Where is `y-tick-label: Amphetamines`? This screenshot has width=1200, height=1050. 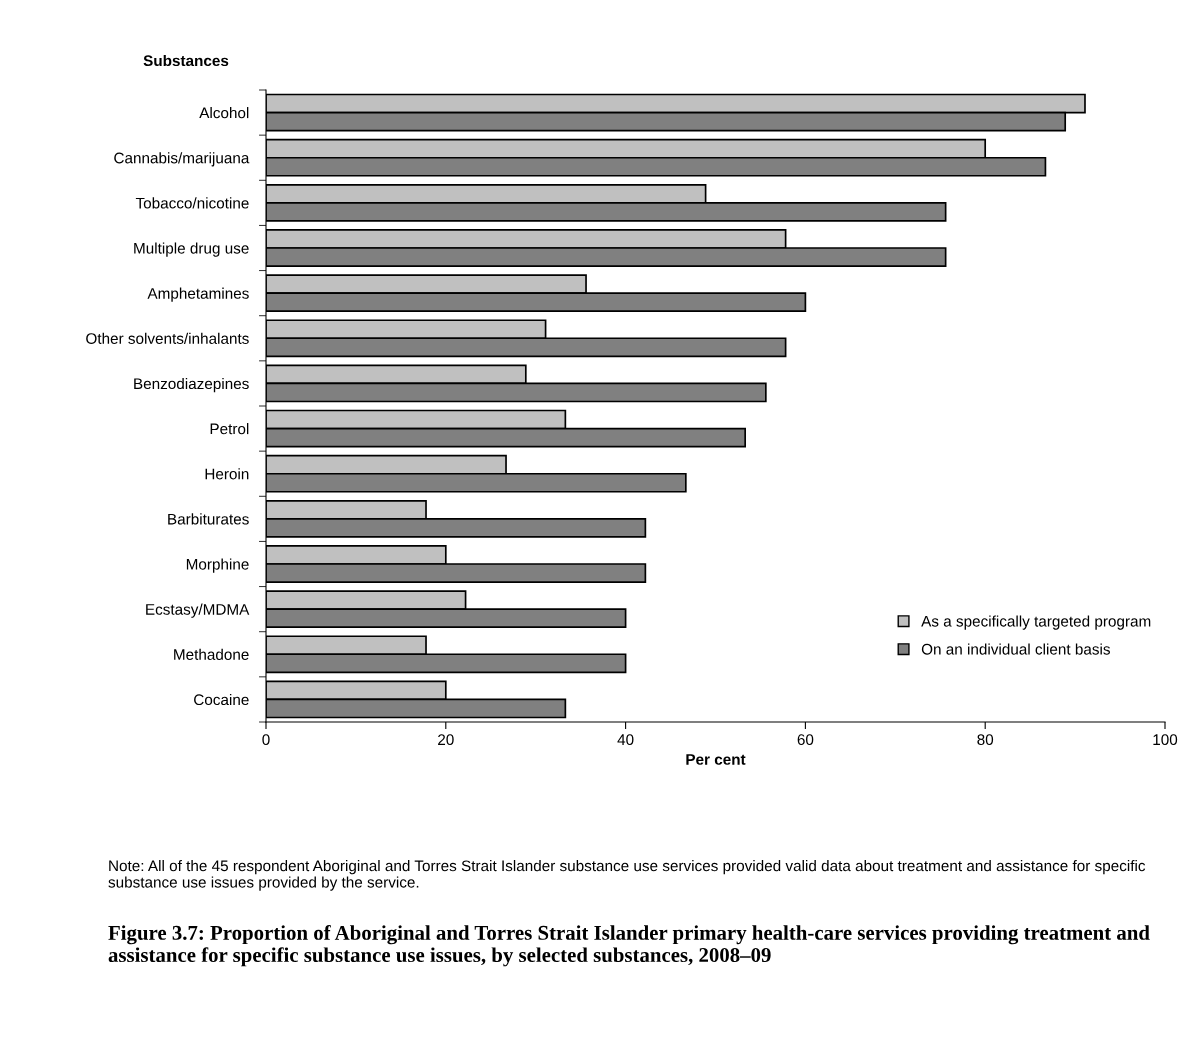
y-tick-label: Amphetamines is located at coordinates (198, 294).